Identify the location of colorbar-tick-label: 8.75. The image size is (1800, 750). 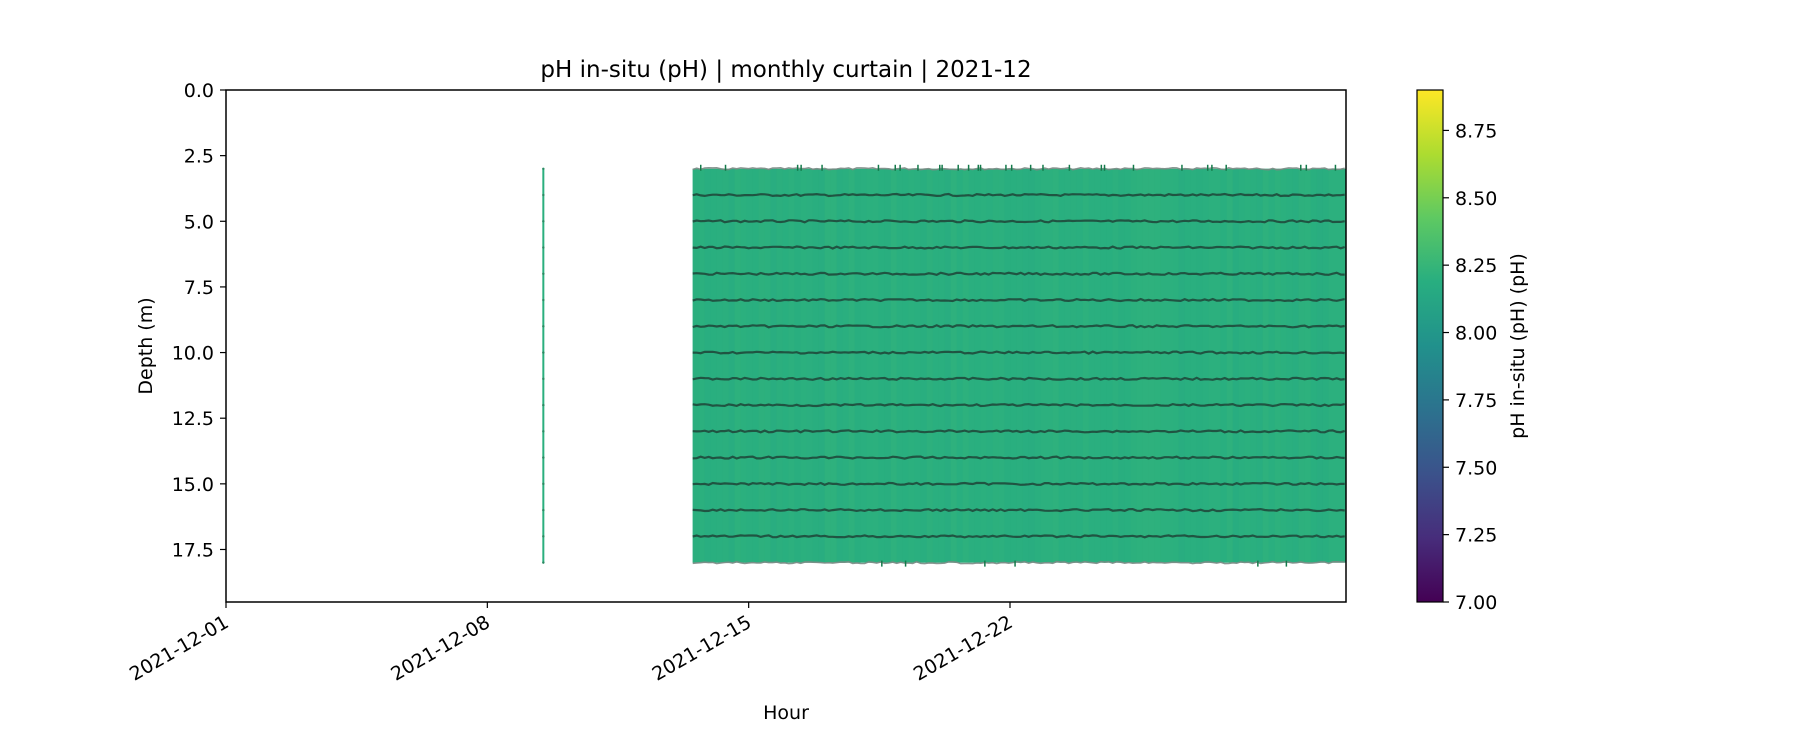
(1476, 131).